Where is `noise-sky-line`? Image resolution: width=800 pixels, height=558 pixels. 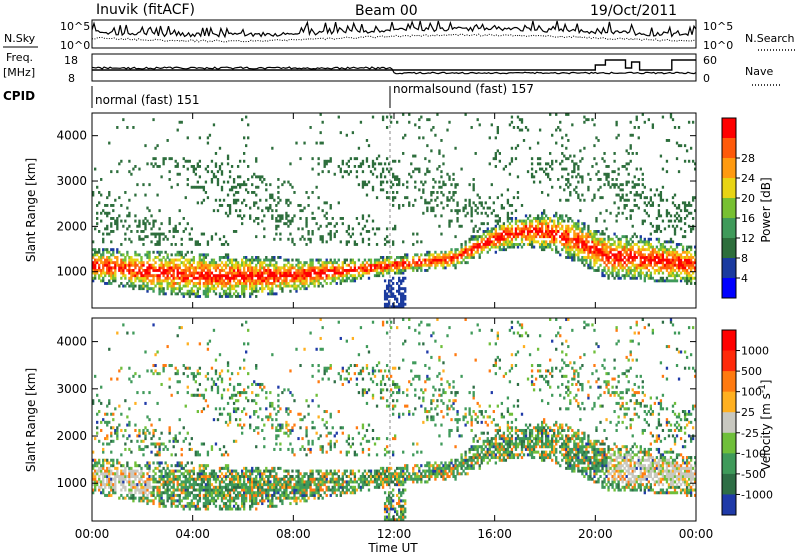 noise-sky-line is located at coordinates (394, 29).